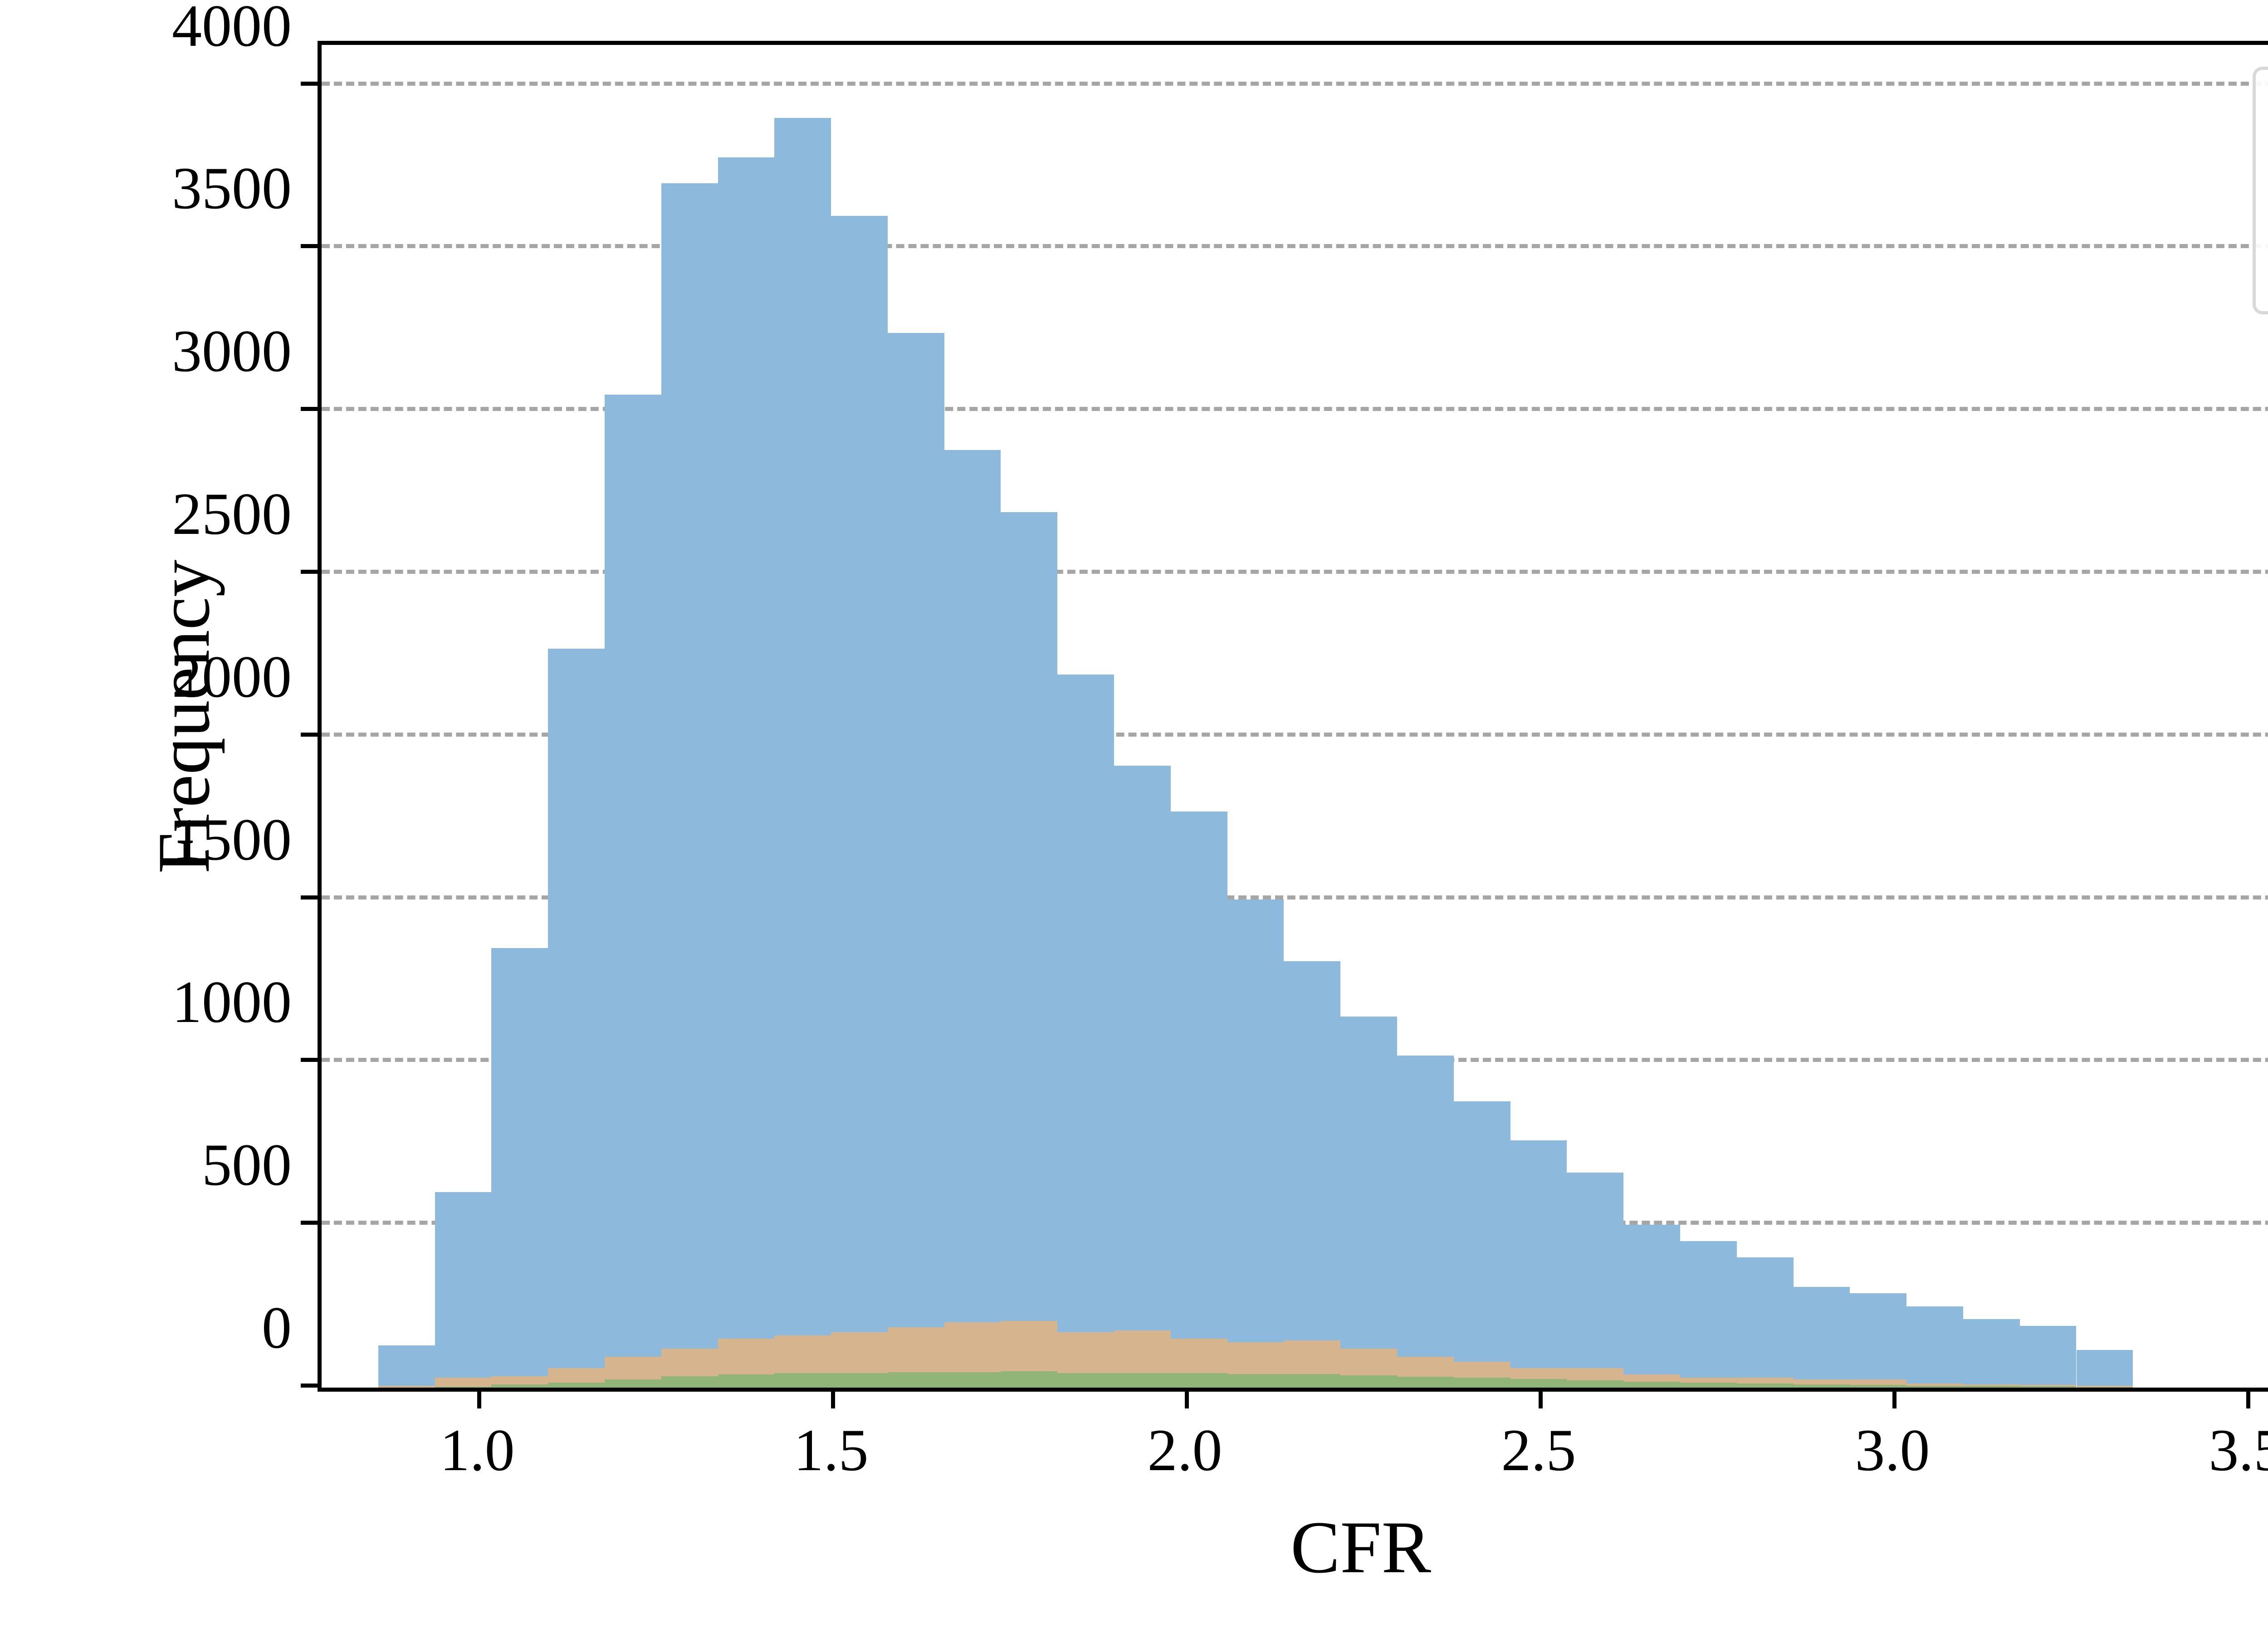 This screenshot has height=1633, width=2268. What do you see at coordinates (477, 1450) in the screenshot?
I see `x-tick-label: 1.0` at bounding box center [477, 1450].